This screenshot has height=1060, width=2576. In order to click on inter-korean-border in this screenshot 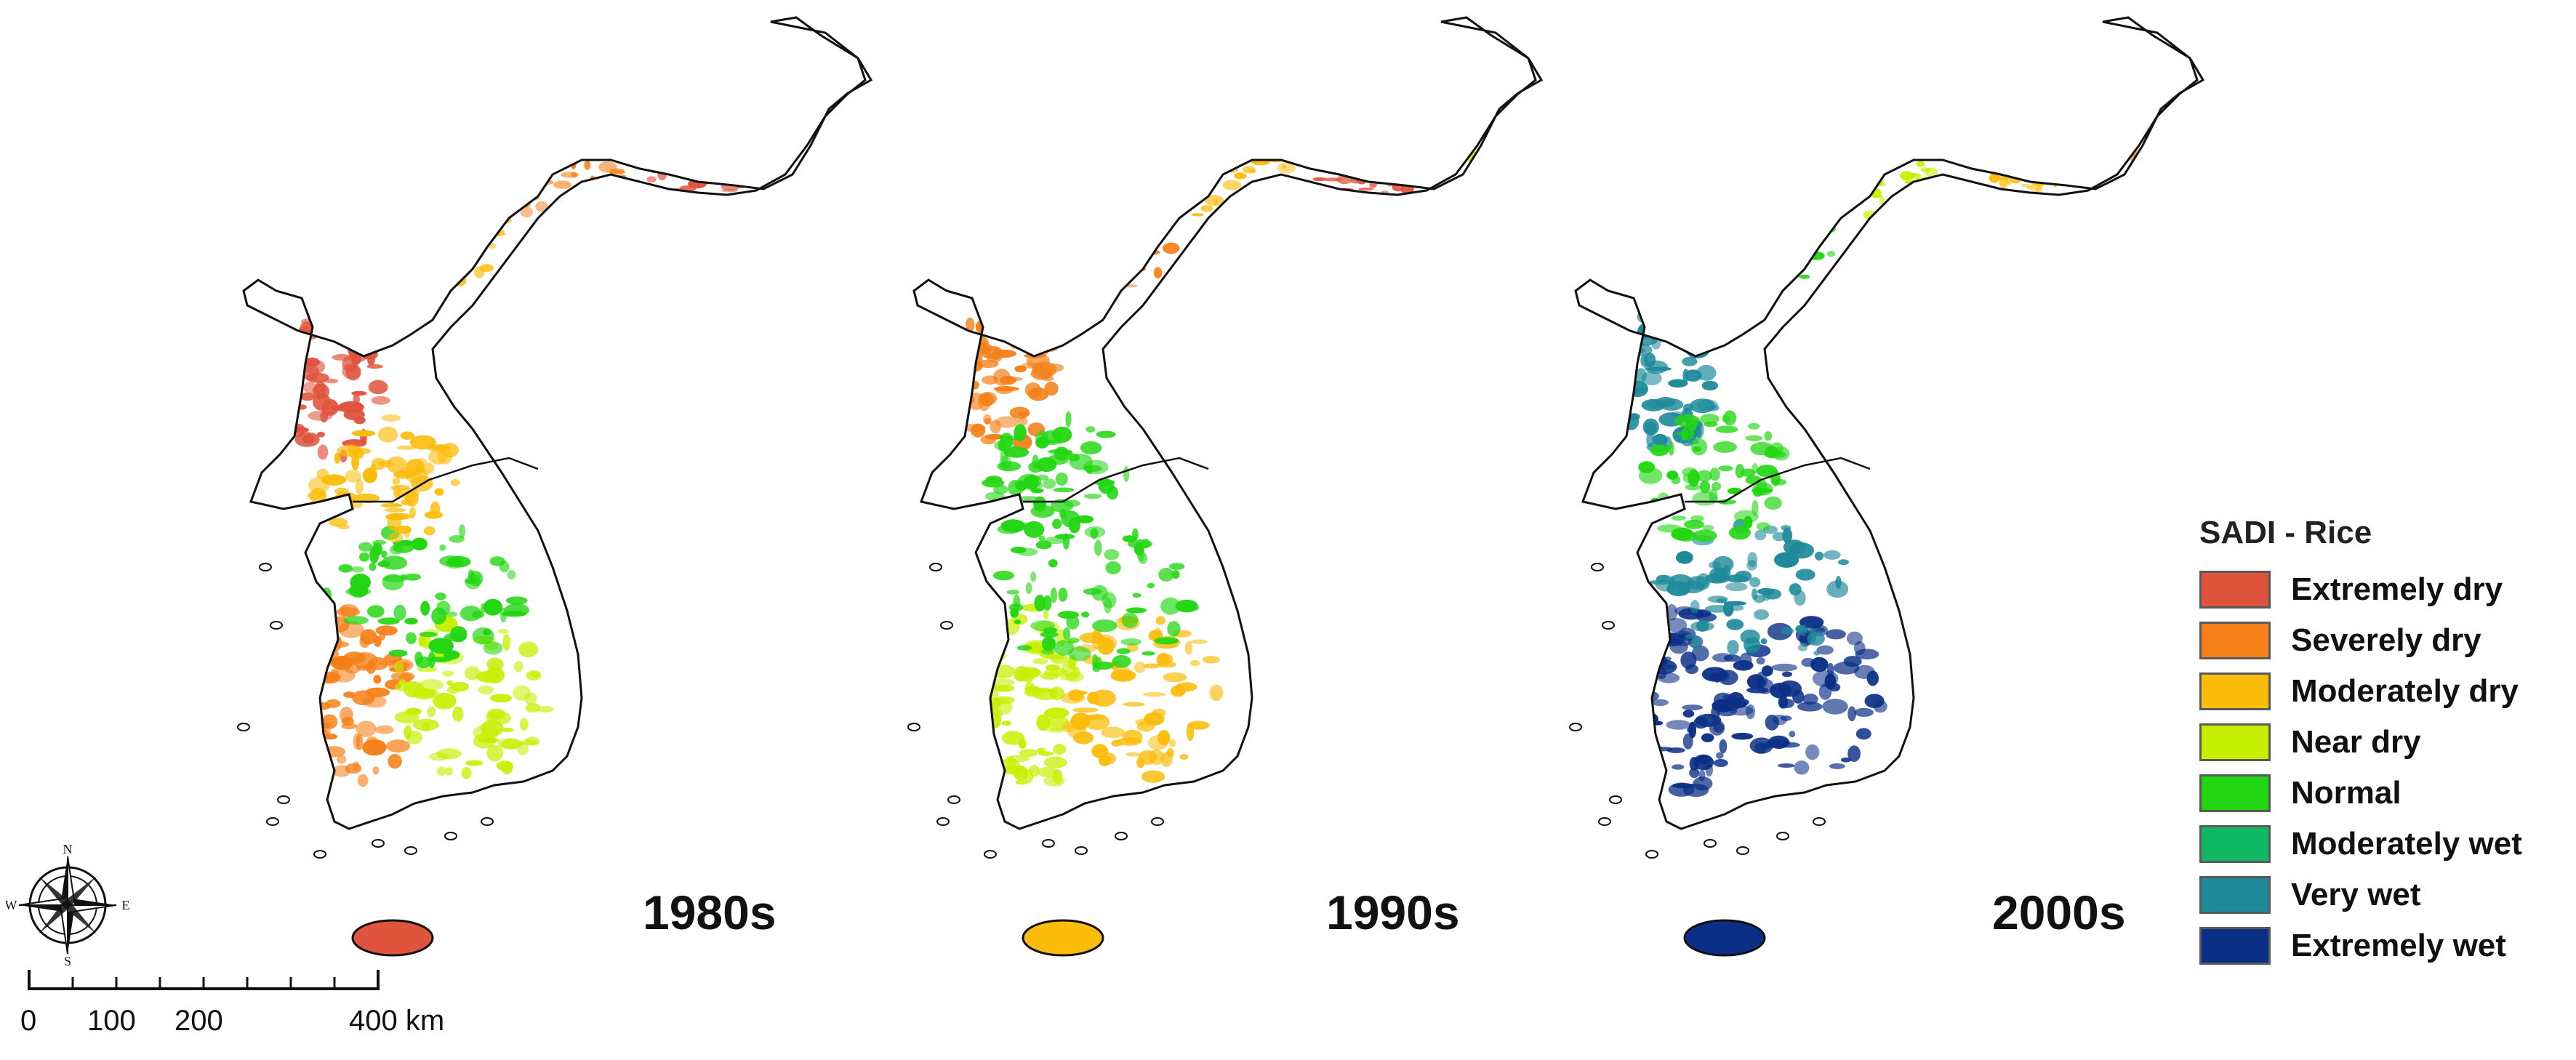, I will do `click(1778, 480)`.